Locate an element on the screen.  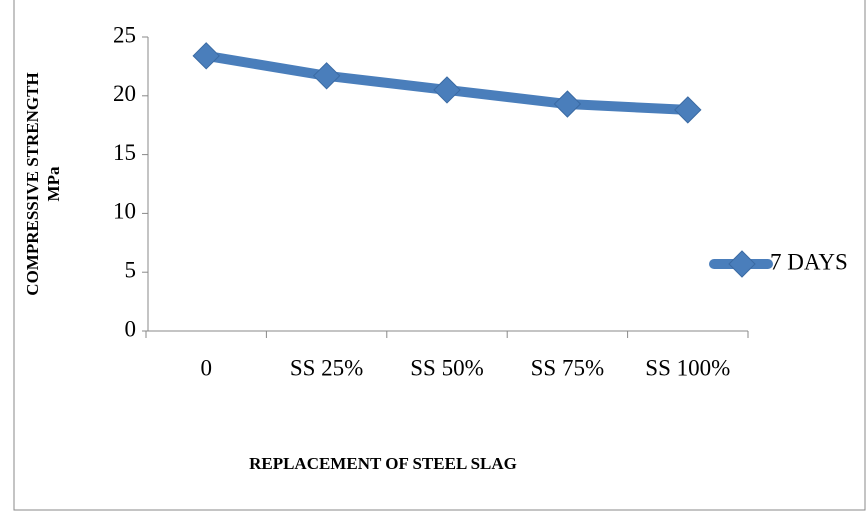
x-tick-label: SS 50% is located at coordinates (447, 367).